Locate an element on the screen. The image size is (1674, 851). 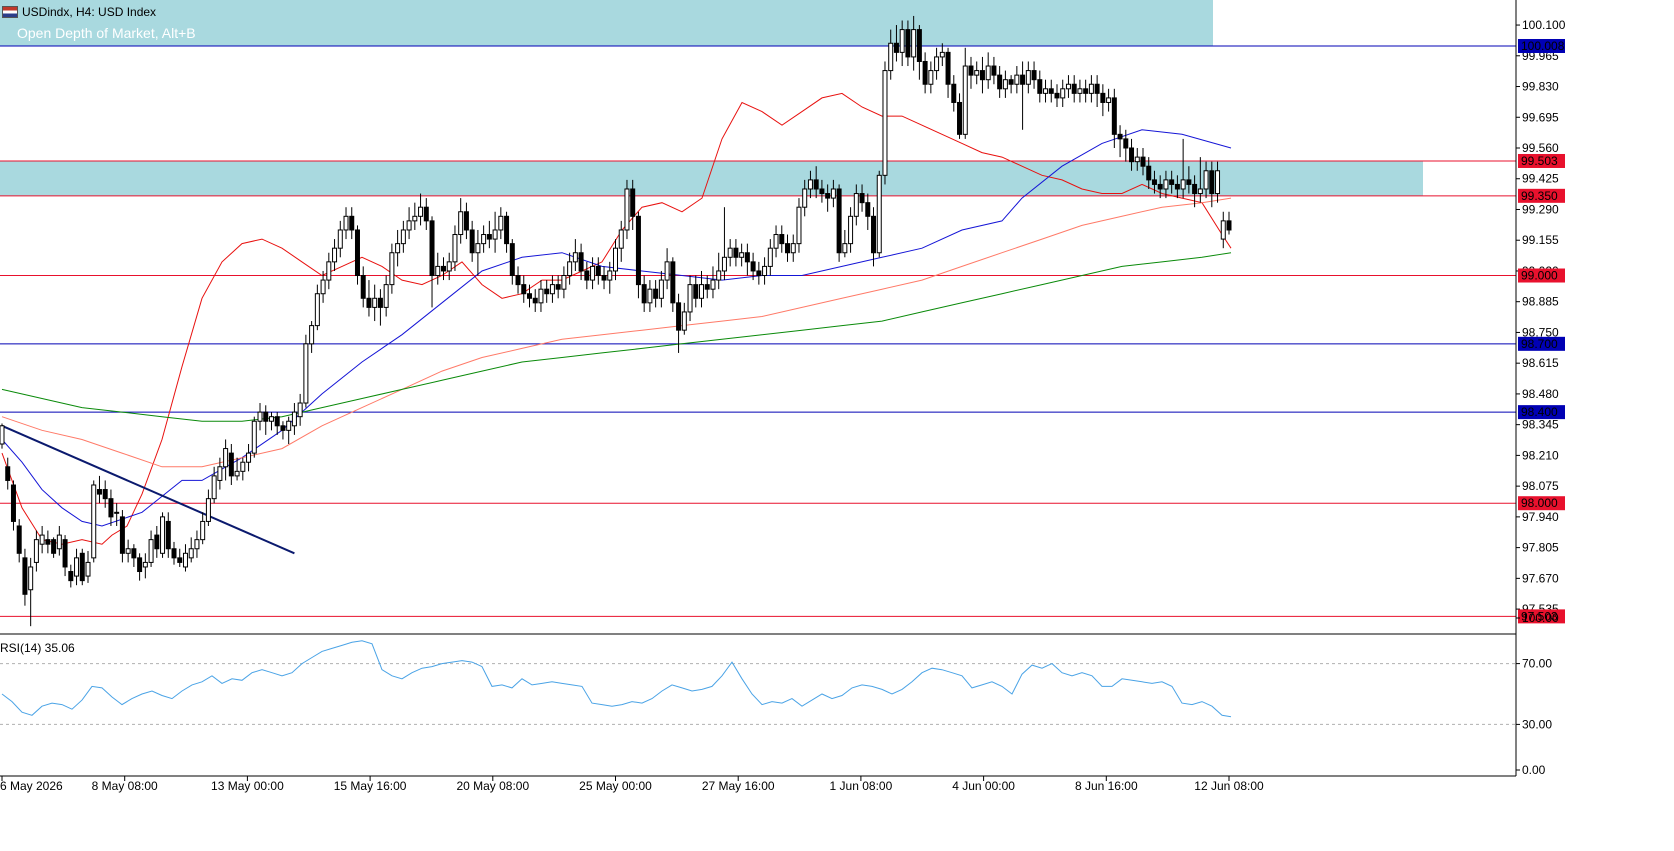
price-tick-label: 100.100 is located at coordinates (1544, 25).